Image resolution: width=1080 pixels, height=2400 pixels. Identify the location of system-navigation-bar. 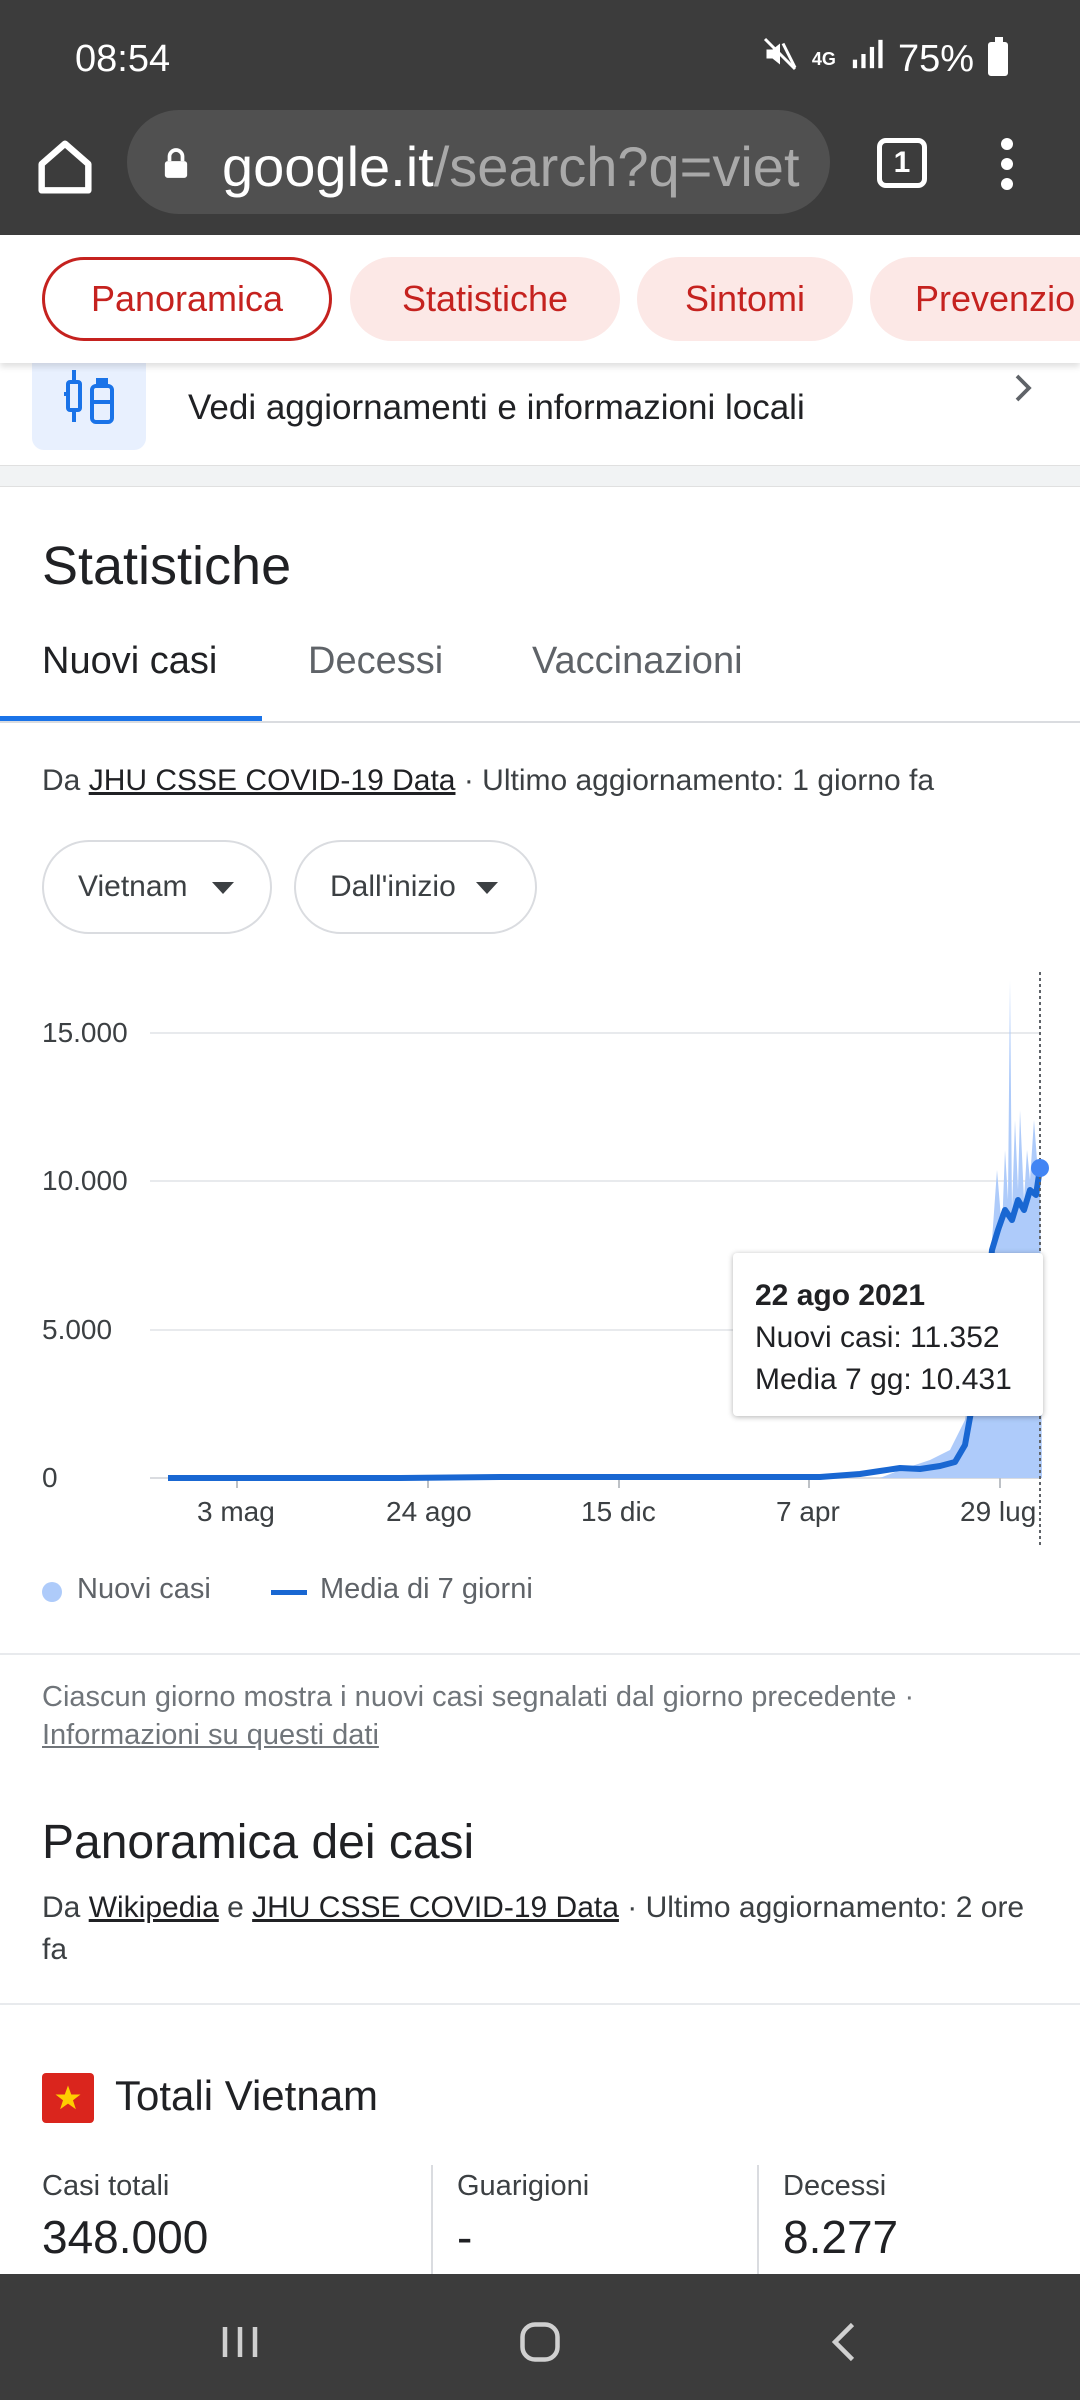
(540, 2337).